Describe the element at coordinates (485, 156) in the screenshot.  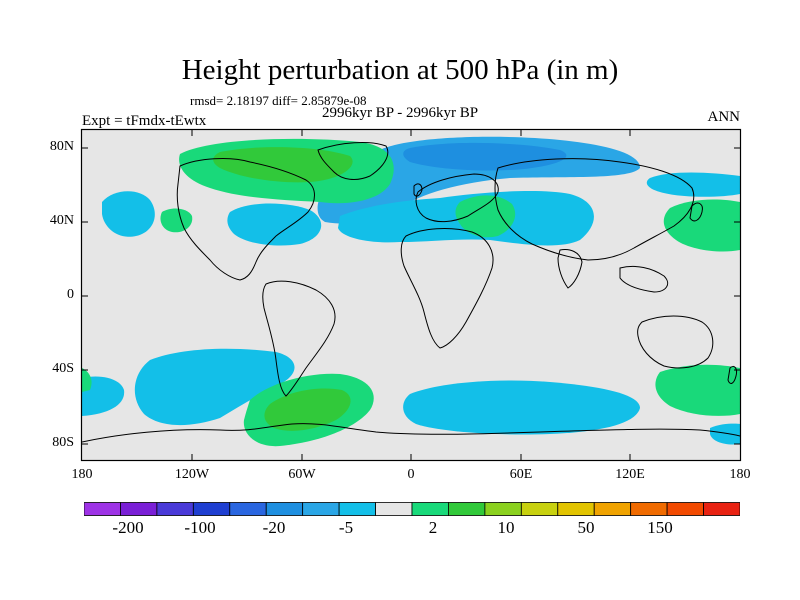
I see `anomaly-neg-arctic-core` at that location.